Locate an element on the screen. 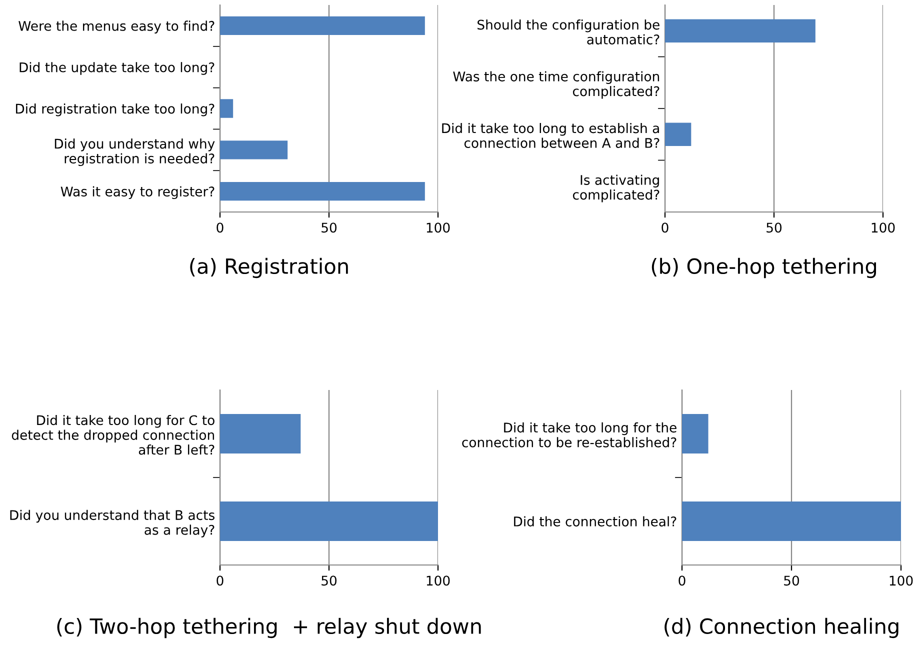 This screenshot has height=647, width=914. y-tick-label: Did the update take too long? is located at coordinates (117, 68).